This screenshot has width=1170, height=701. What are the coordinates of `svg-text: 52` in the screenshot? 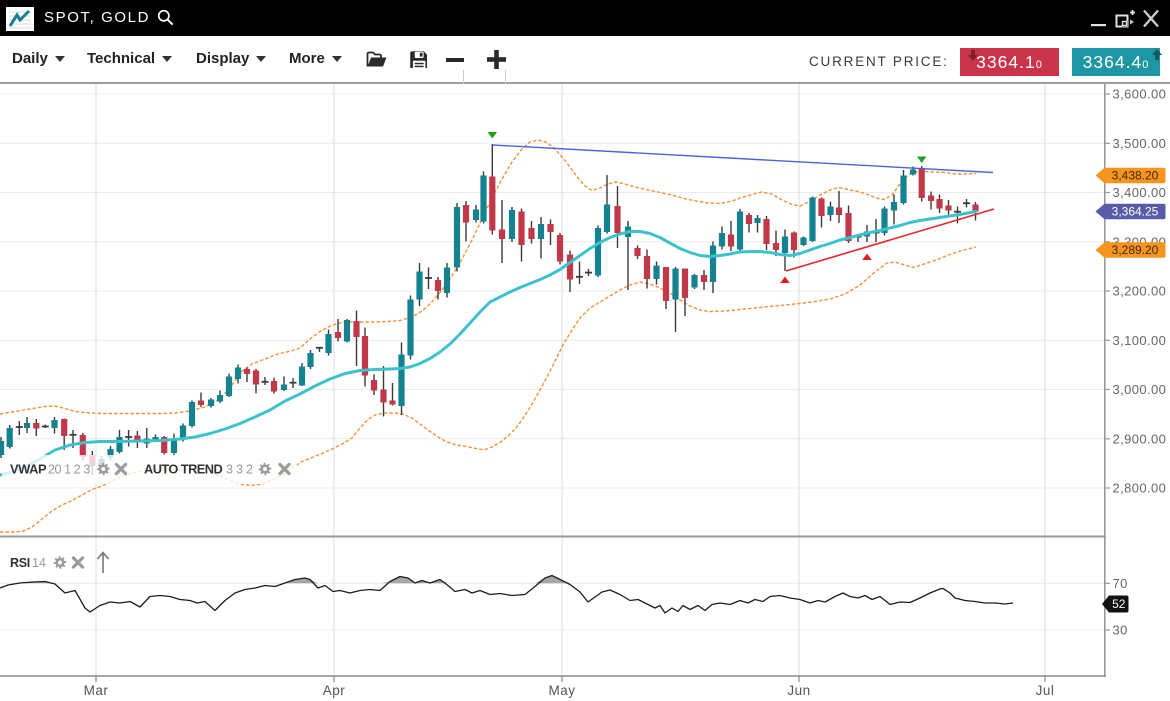 It's located at (1119, 604).